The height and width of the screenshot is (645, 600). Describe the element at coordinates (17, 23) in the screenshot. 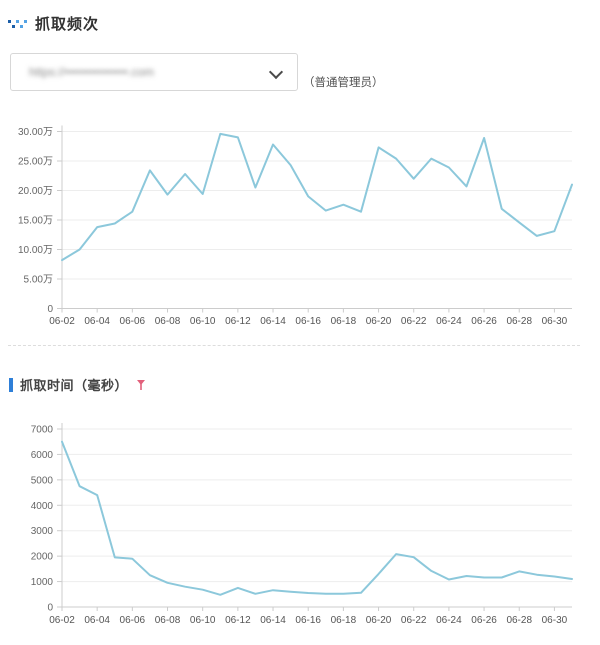

I see `crawl-zigzag-icon` at that location.